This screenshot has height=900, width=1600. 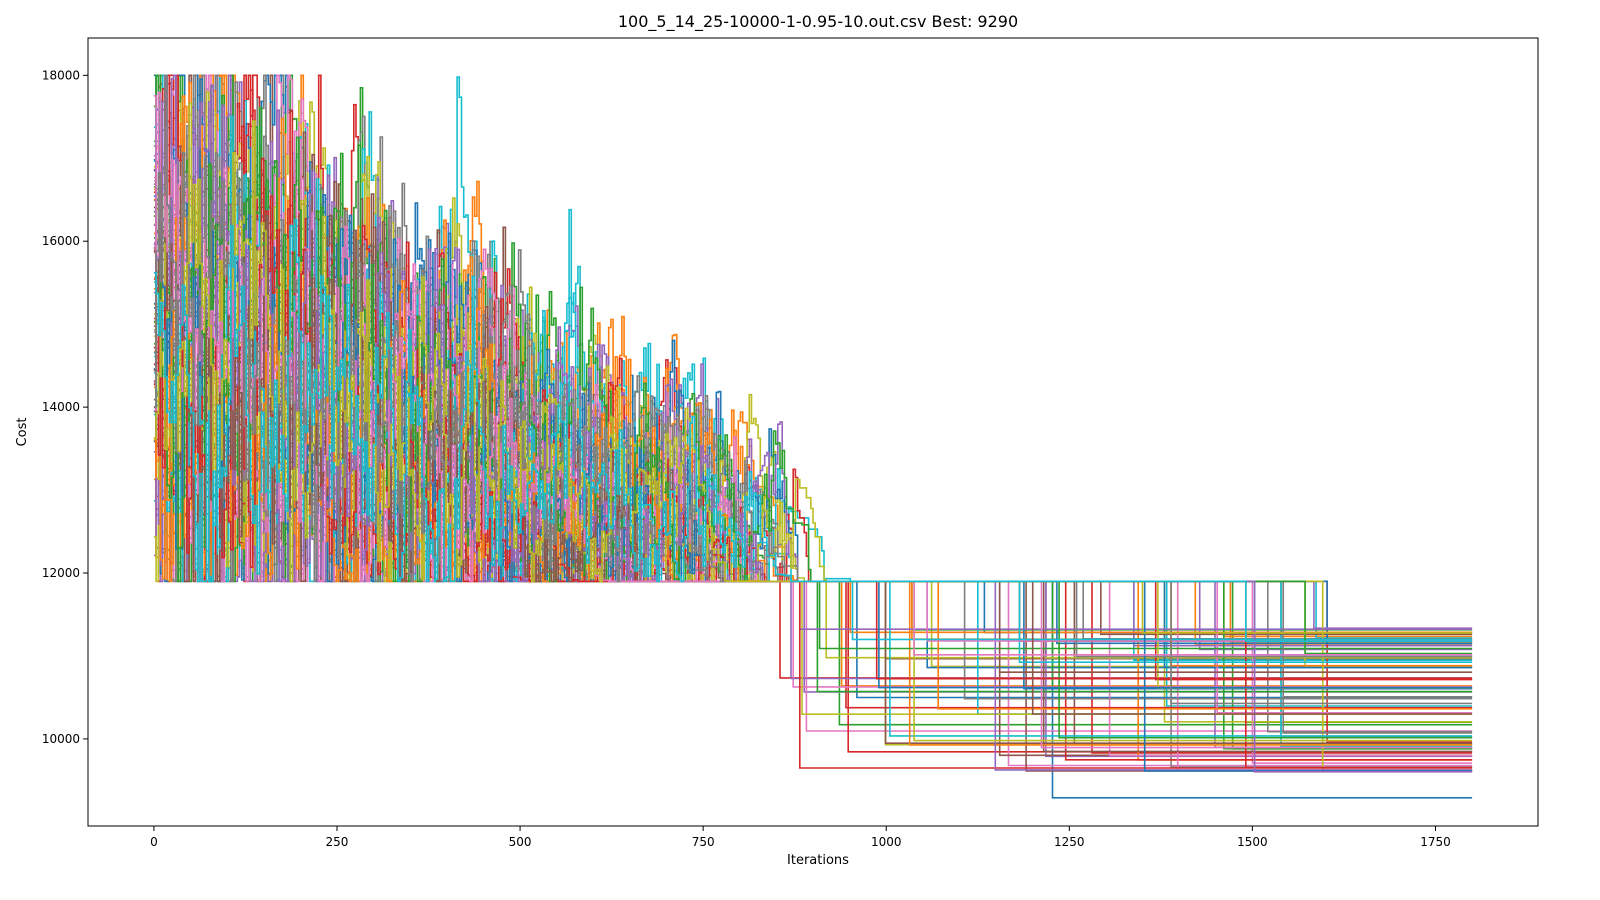 What do you see at coordinates (1069, 842) in the screenshot?
I see `x-tick-label: 1250` at bounding box center [1069, 842].